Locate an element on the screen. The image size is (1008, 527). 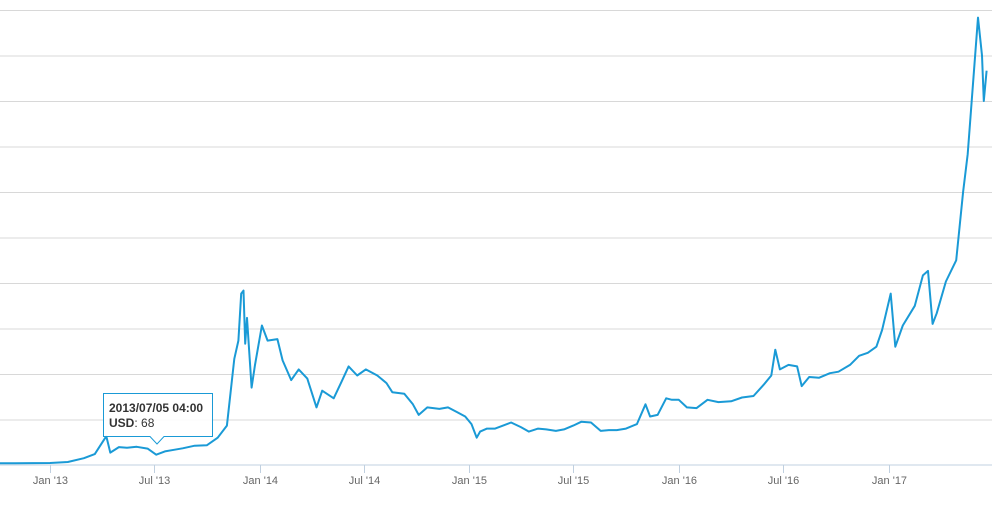
tooltip-value: 68 is located at coordinates (148, 423).